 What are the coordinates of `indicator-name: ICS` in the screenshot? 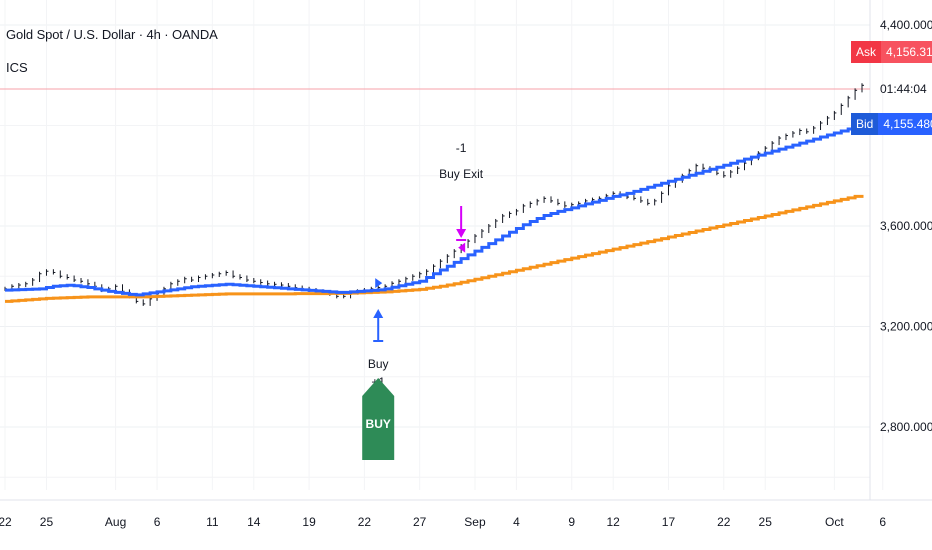 It's located at (17, 67).